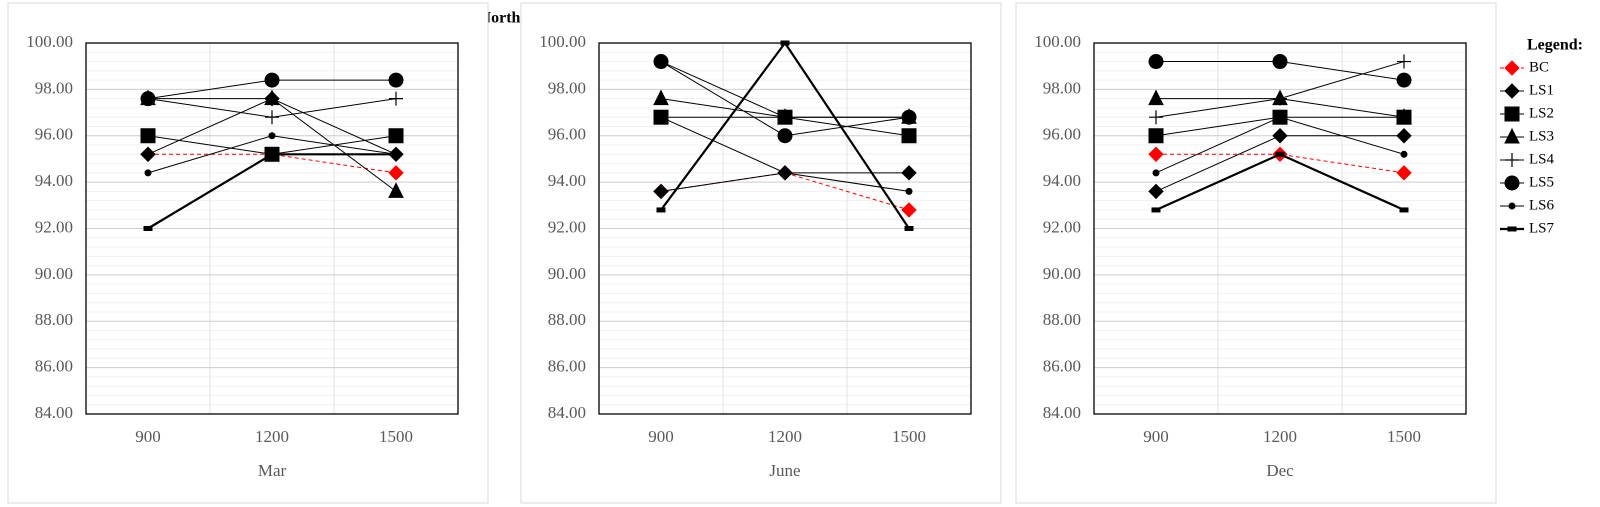 The image size is (1600, 507). I want to click on legend-label: LS3, so click(1541, 136).